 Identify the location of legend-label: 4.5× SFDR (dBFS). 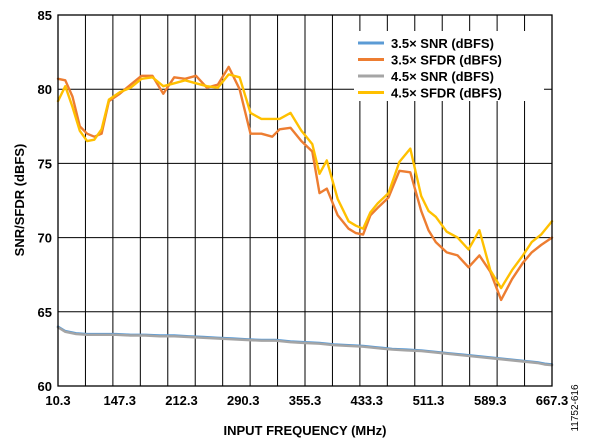
(446, 93).